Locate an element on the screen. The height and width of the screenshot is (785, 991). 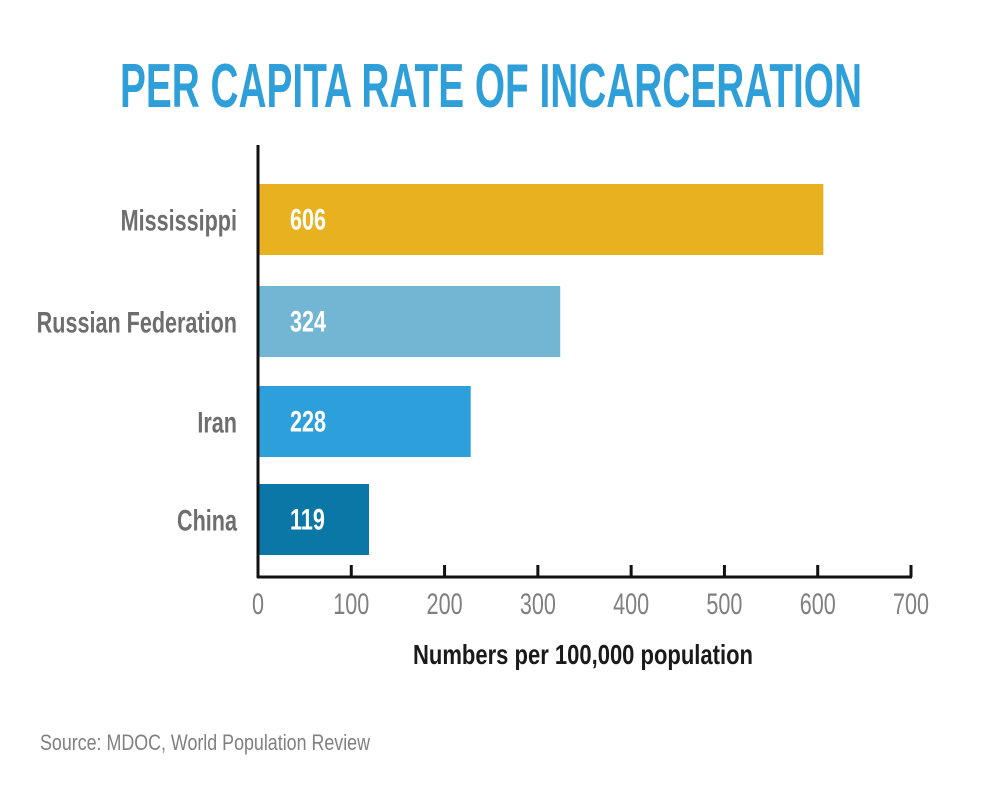
bar-china is located at coordinates (314, 519).